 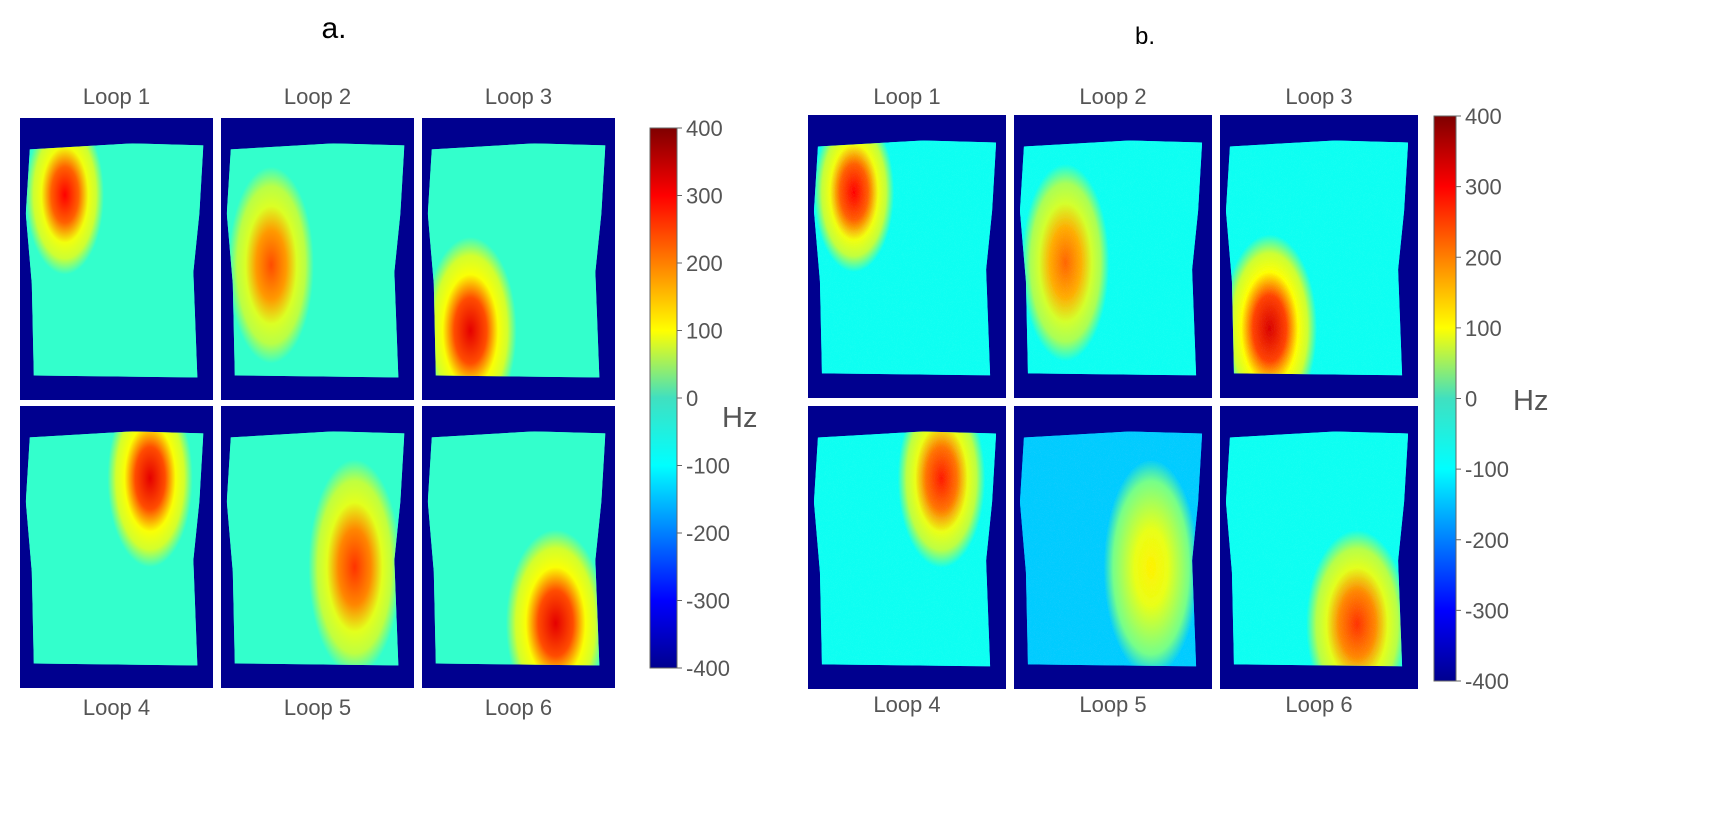 I want to click on panel-letter: a., so click(x=333, y=28).